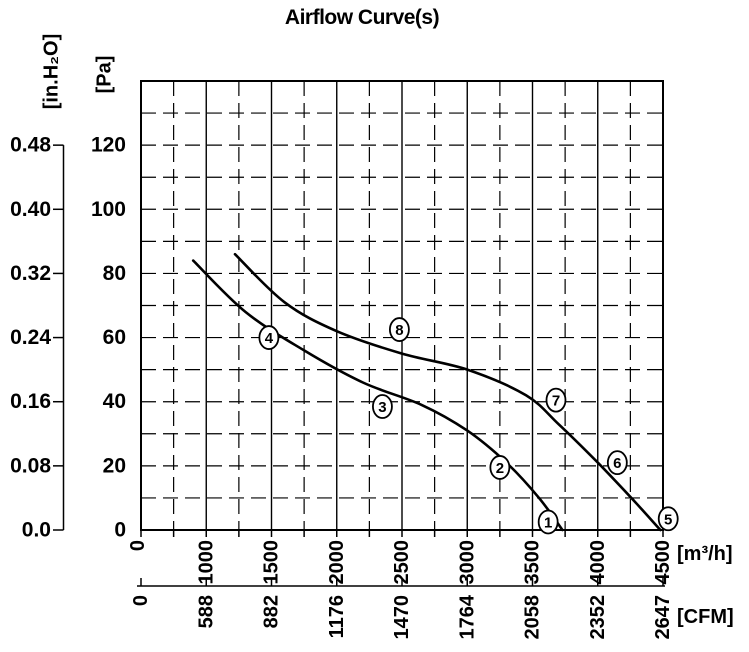 Image resolution: width=749 pixels, height=652 pixels. Describe the element at coordinates (533, 617) in the screenshot. I see `cfm-tick-label: 2058` at that location.